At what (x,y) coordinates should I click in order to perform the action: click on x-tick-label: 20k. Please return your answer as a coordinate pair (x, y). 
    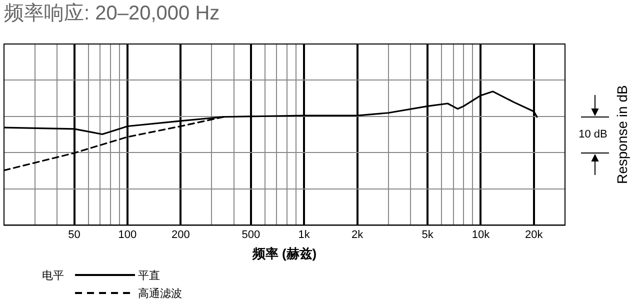
    Looking at the image, I should click on (534, 234).